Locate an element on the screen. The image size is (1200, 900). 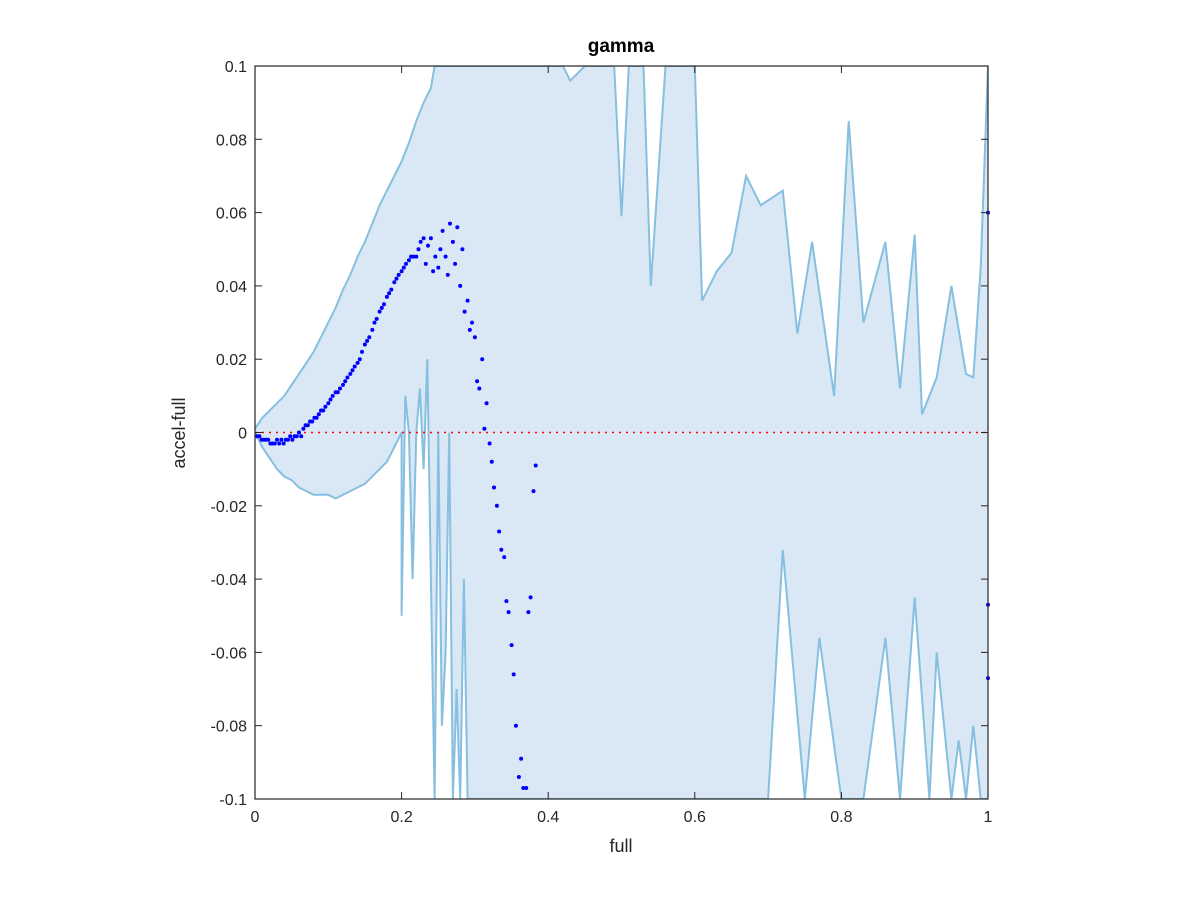
y-tick-label: -0.06 is located at coordinates (229, 653).